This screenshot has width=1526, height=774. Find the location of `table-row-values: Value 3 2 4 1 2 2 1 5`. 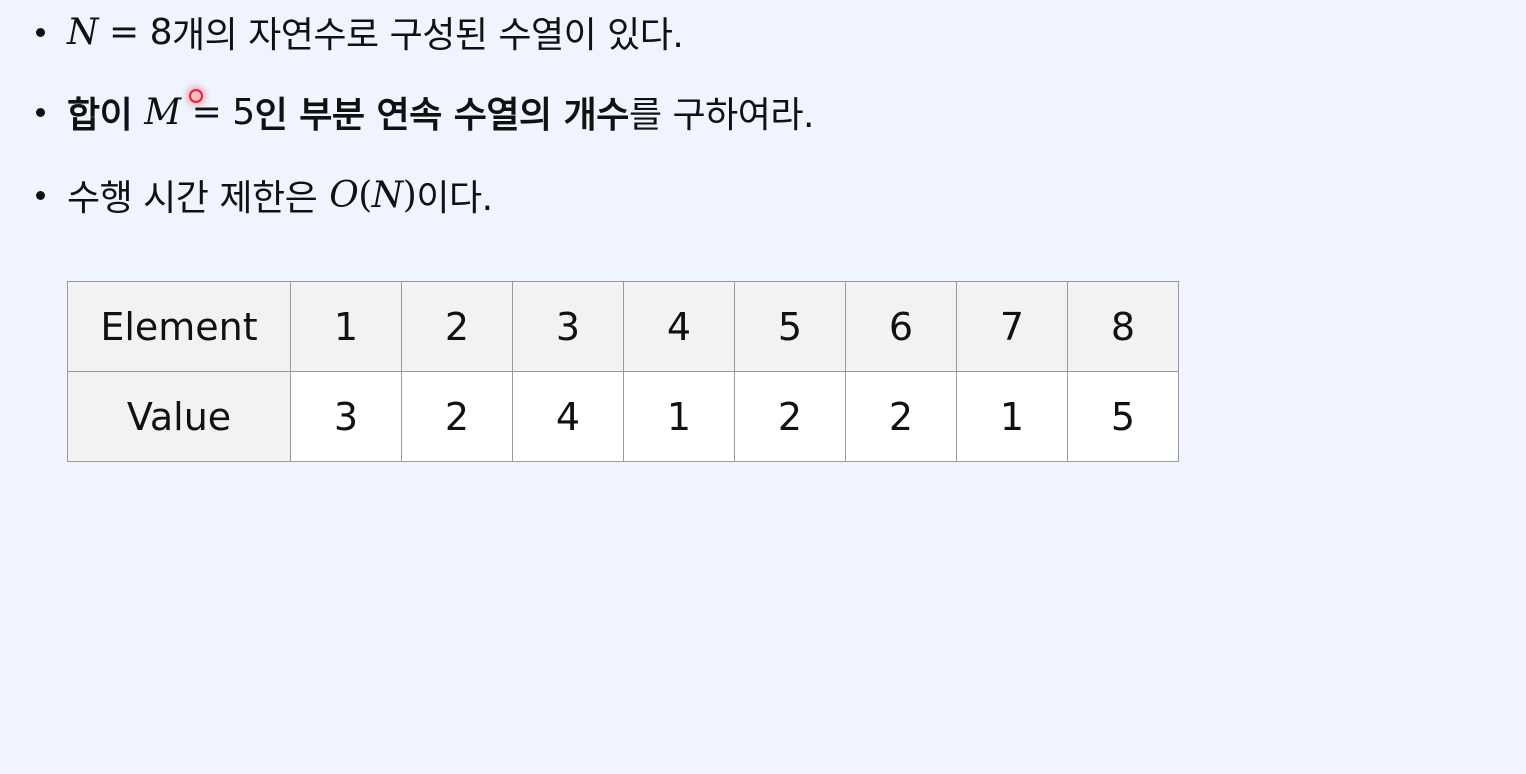

table-row-values: Value 3 2 4 1 2 2 1 5 is located at coordinates (623, 416).